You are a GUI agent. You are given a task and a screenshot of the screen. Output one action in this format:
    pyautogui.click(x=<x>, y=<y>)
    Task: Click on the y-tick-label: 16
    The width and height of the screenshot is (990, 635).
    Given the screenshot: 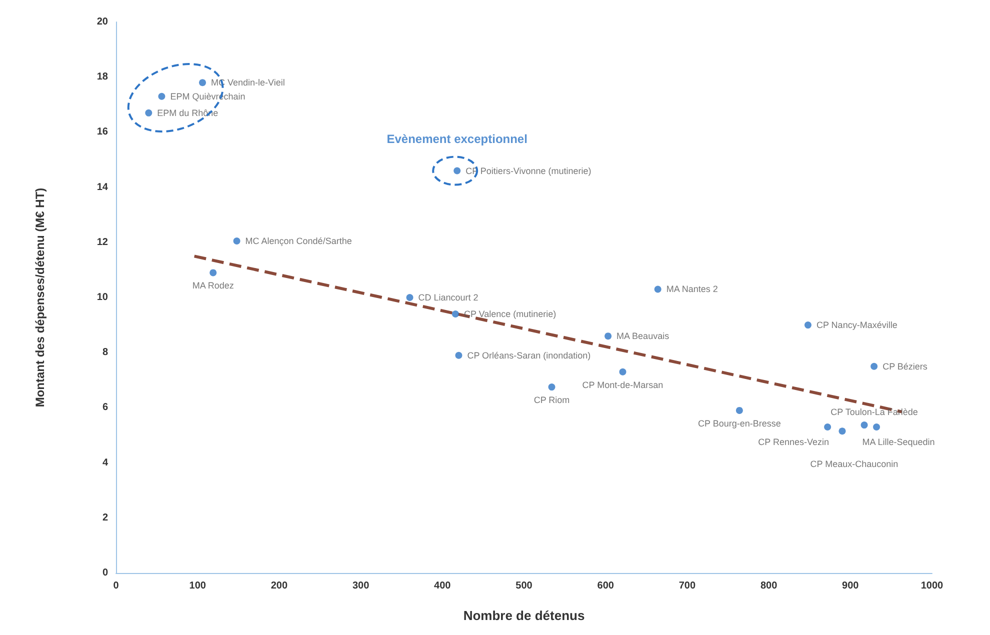 What is the action you would take?
    pyautogui.click(x=102, y=132)
    